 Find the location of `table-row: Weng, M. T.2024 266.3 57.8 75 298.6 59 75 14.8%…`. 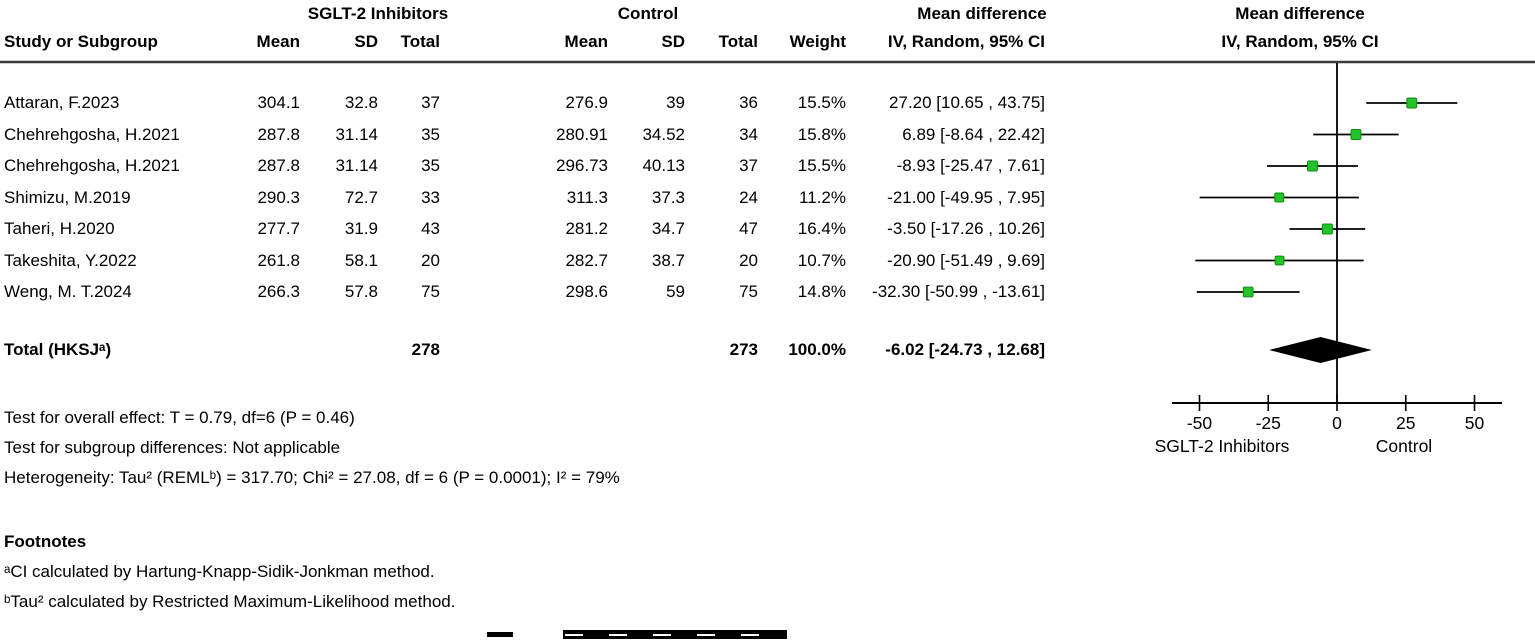

table-row: Weng, M. T.2024 266.3 57.8 75 298.6 59 75 14.8%… is located at coordinates (522, 292).